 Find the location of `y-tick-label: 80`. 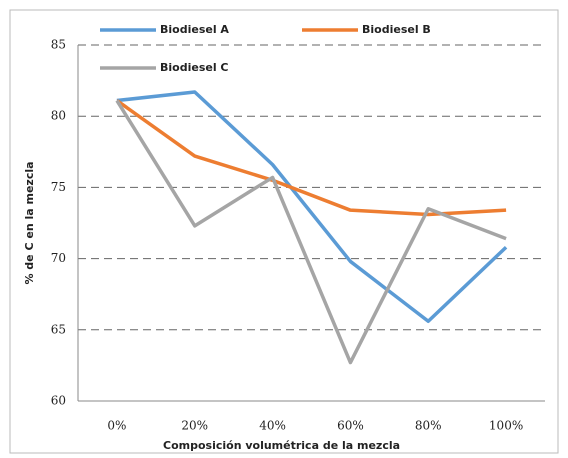

y-tick-label: 80 is located at coordinates (58, 116).